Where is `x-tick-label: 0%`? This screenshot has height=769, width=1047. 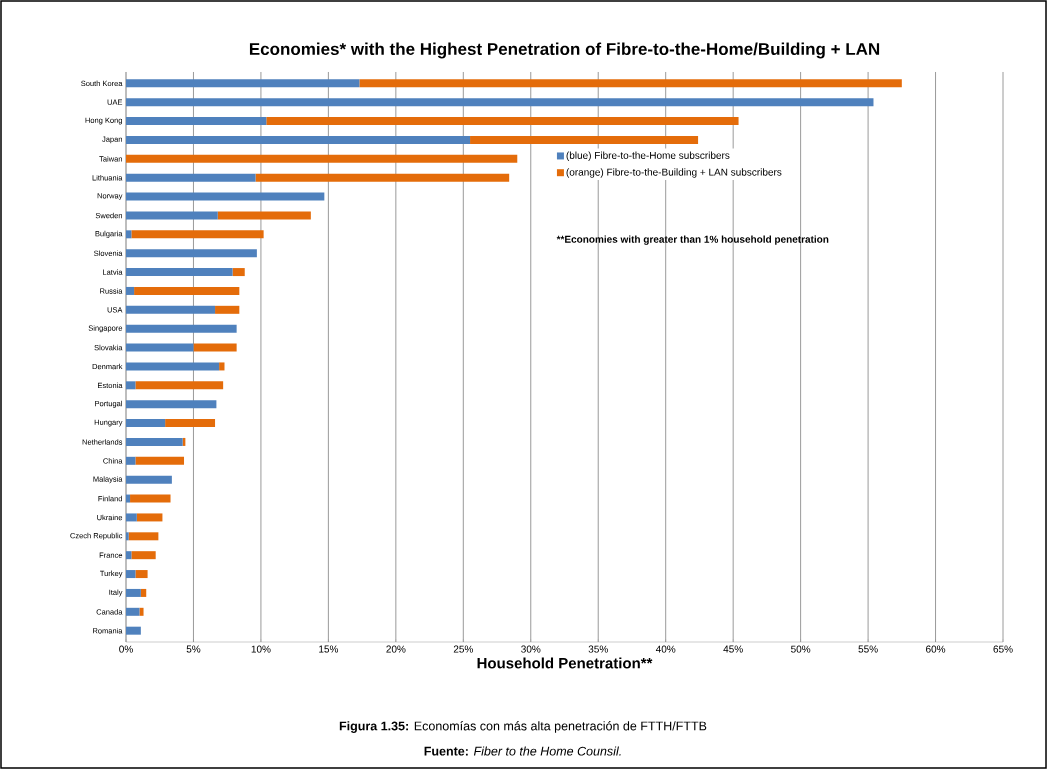
x-tick-label: 0% is located at coordinates (126, 649).